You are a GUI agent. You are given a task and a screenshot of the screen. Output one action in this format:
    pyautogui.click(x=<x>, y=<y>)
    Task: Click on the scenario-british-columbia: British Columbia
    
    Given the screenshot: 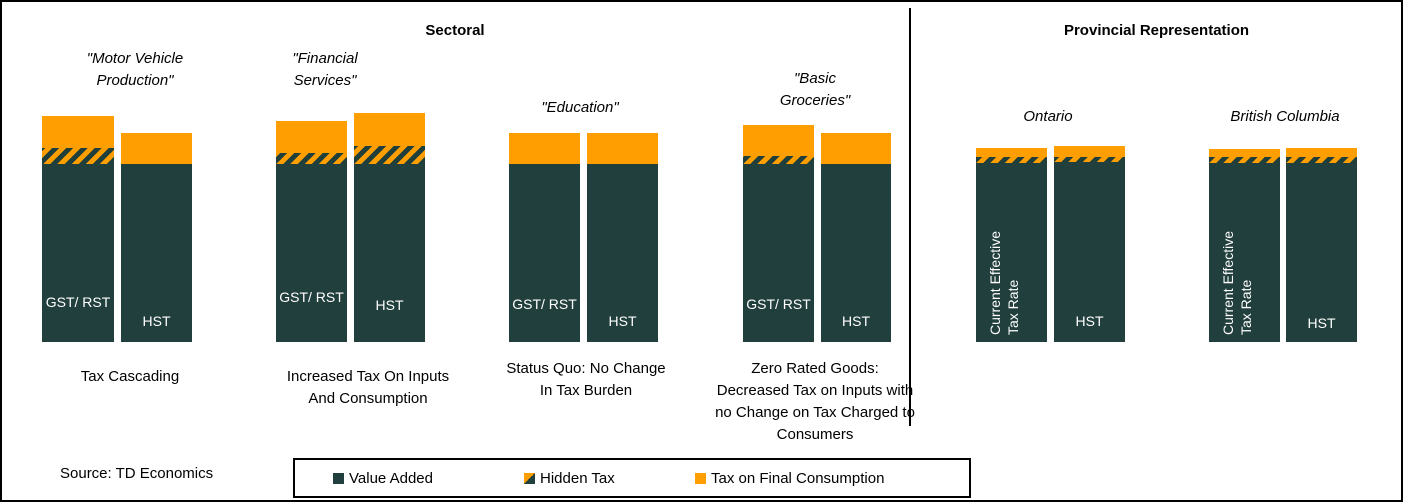 What is the action you would take?
    pyautogui.click(x=1285, y=116)
    